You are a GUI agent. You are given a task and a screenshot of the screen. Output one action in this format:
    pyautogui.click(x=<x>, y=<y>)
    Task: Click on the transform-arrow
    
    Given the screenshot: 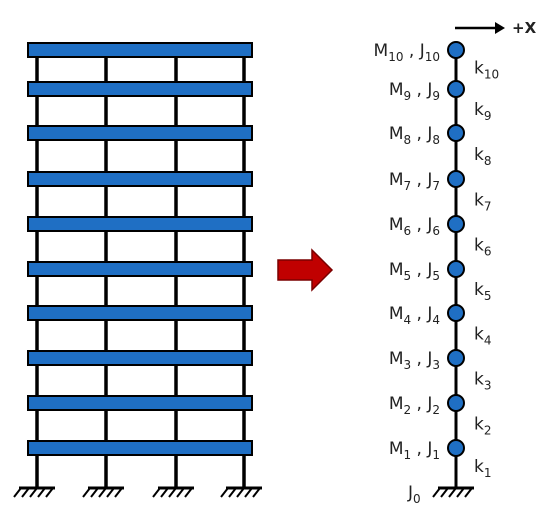 What is the action you would take?
    pyautogui.click(x=305, y=270)
    